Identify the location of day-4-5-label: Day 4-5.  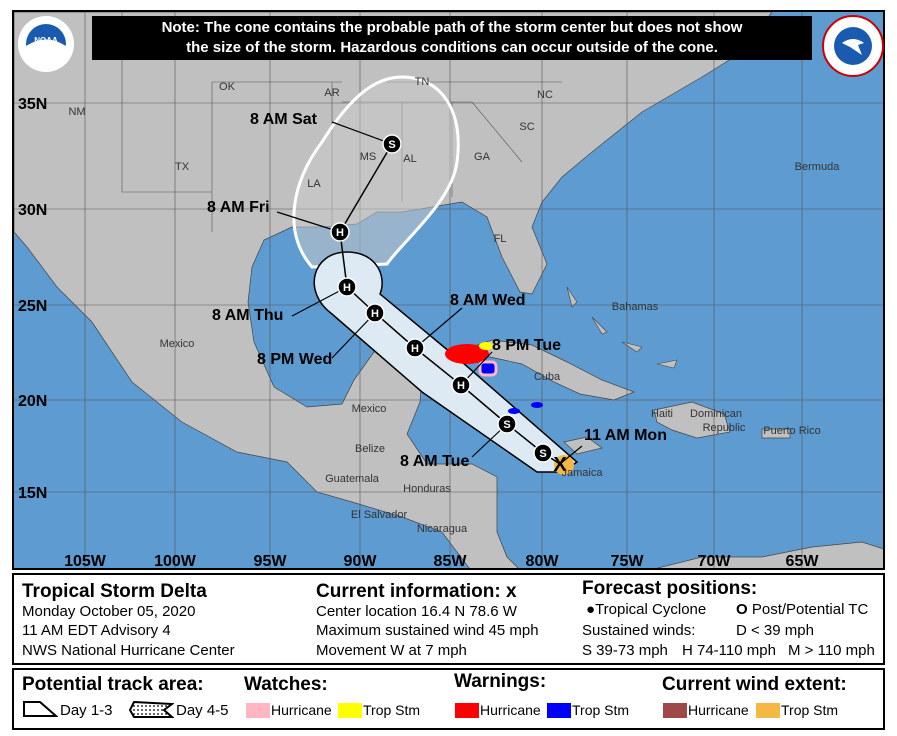
(202, 710).